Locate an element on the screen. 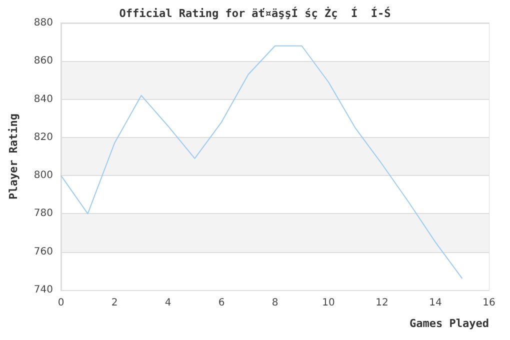 This screenshot has height=340, width=510. x-tick-label: 8 is located at coordinates (275, 303).